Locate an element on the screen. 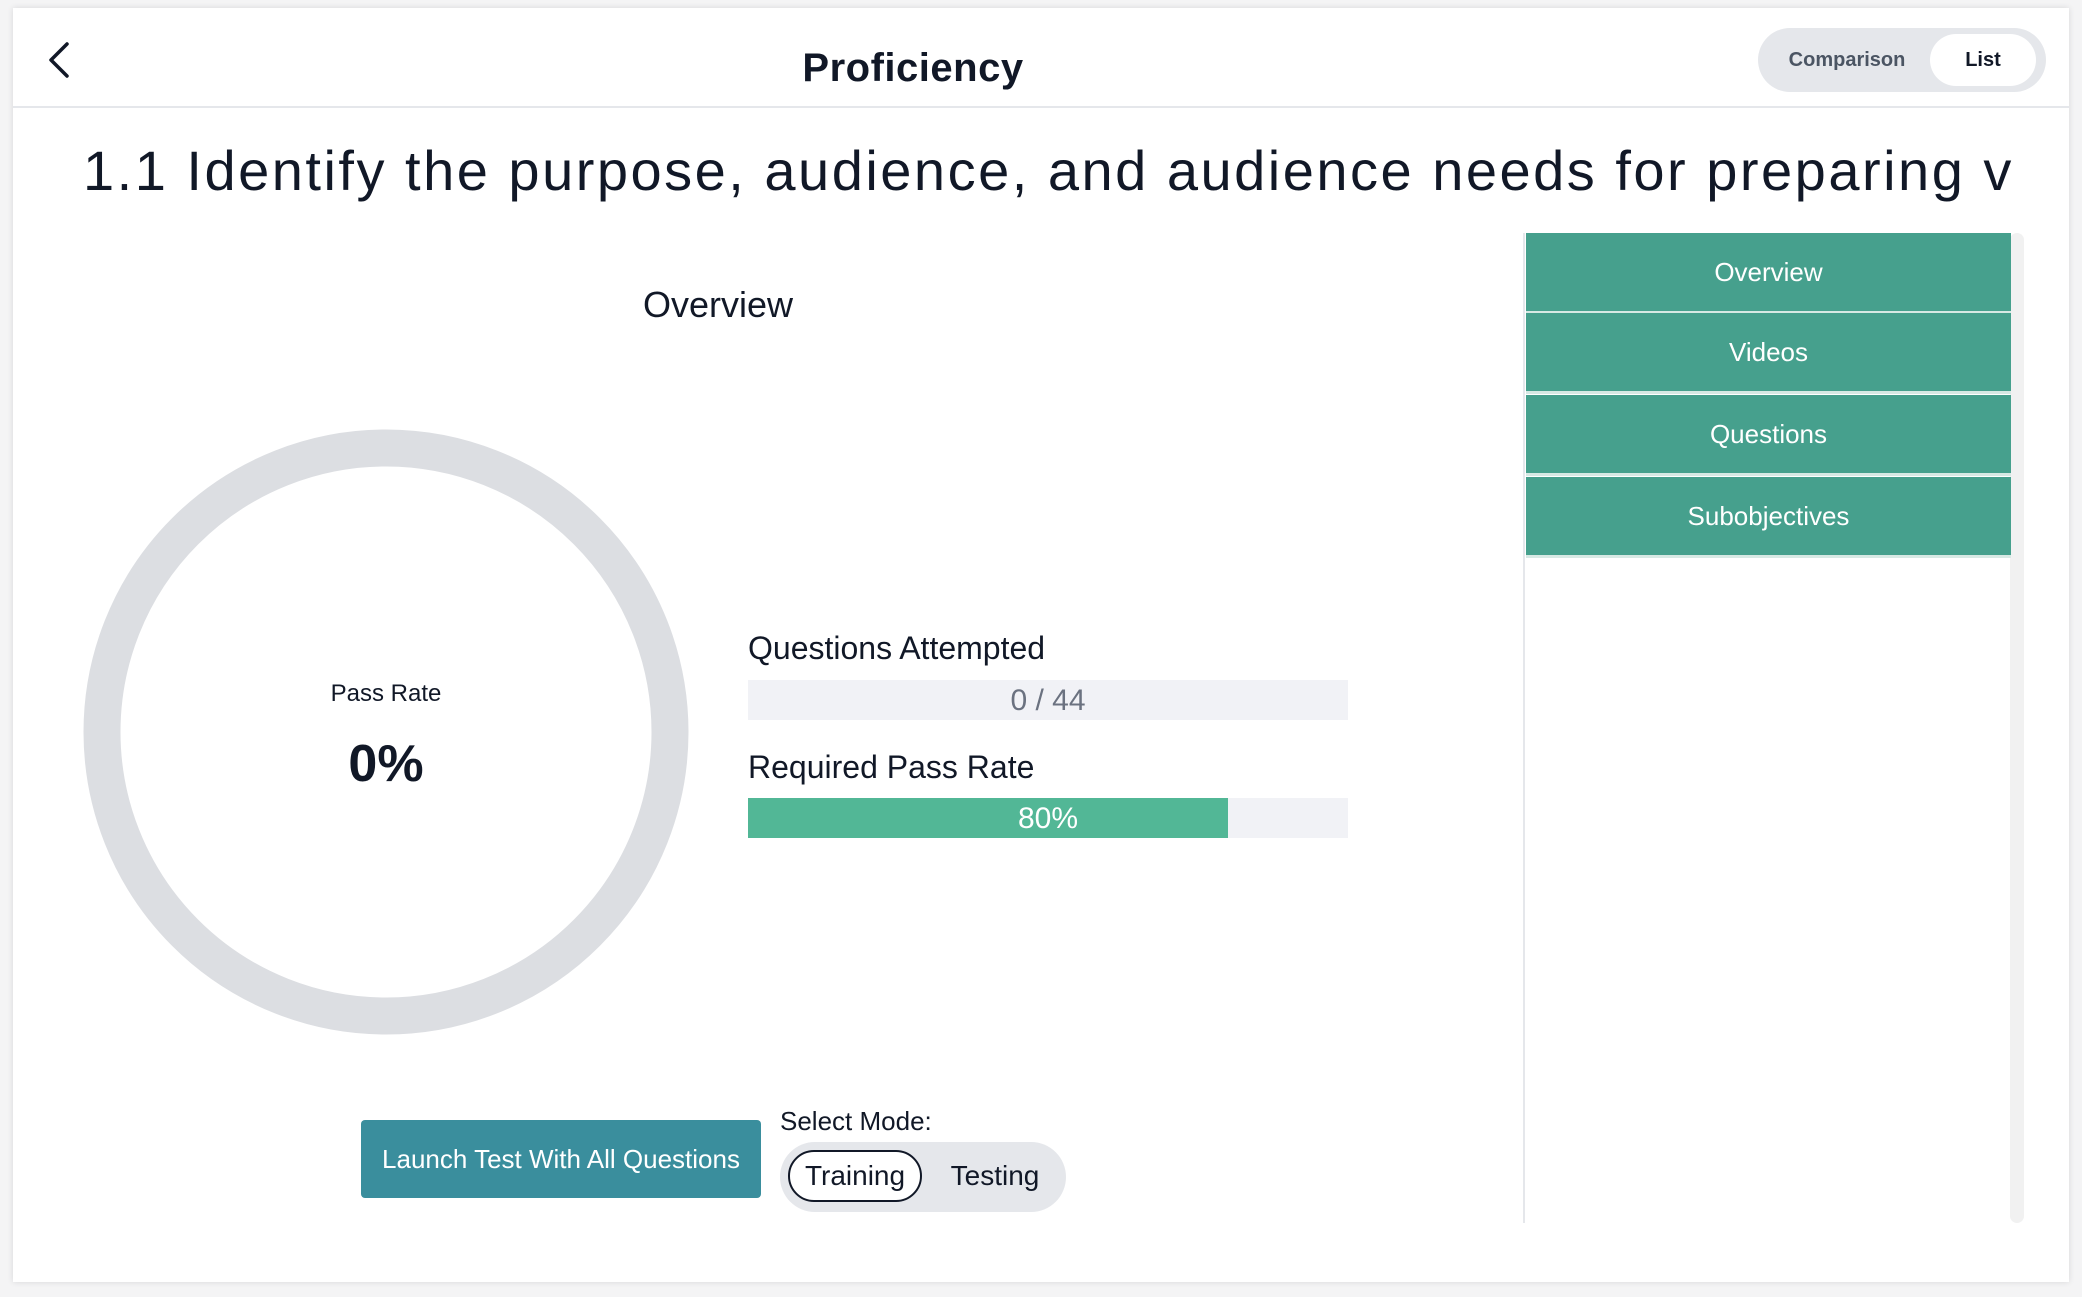 The width and height of the screenshot is (2082, 1297). chevron-left-icon is located at coordinates (59, 60).